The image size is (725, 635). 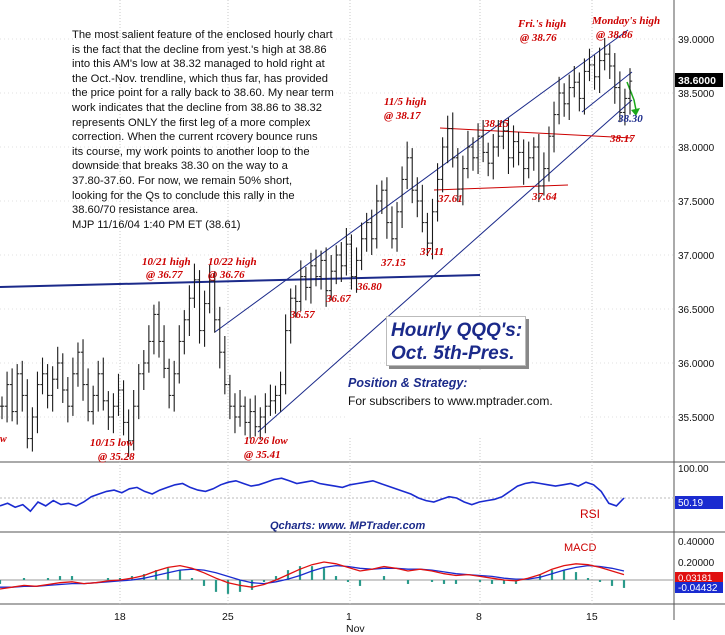 I want to click on red-resistance-line, so click(x=536, y=133).